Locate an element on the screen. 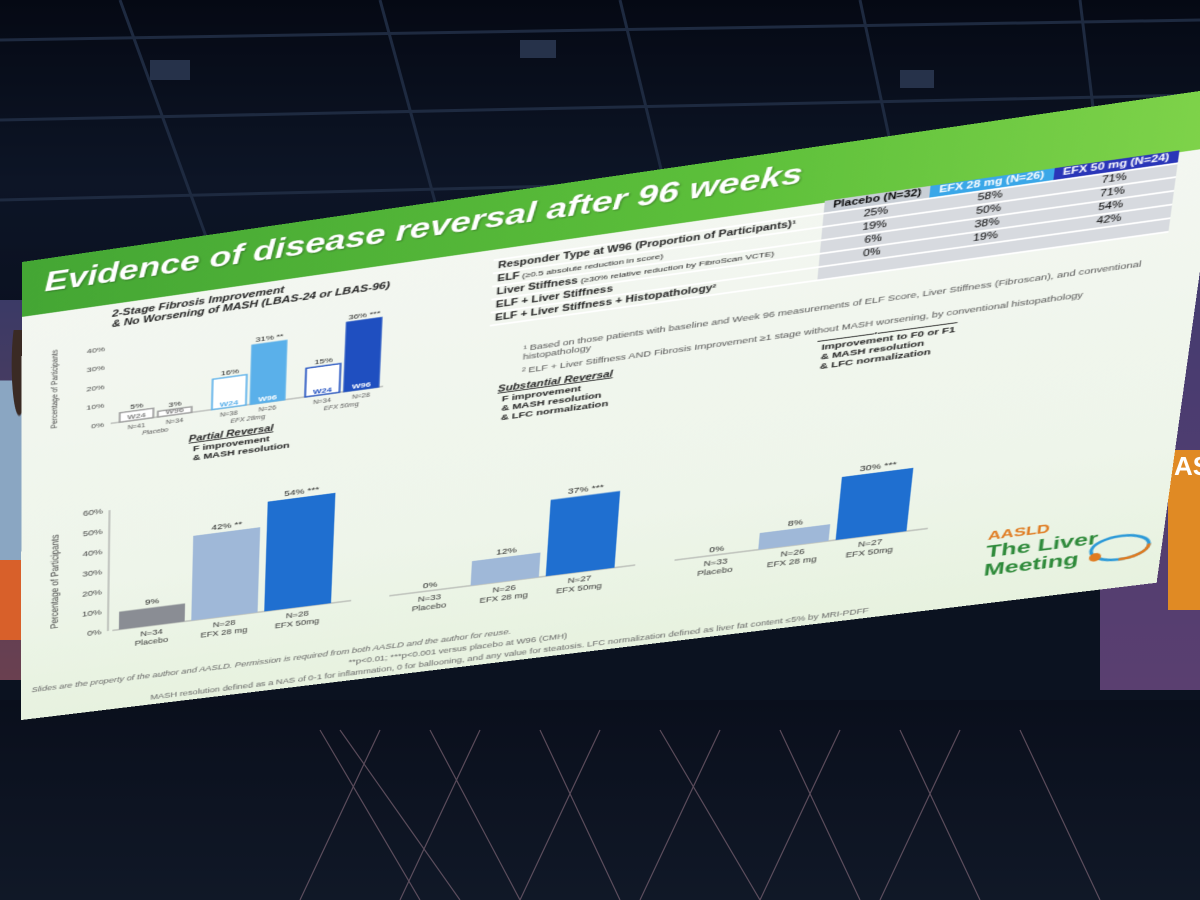 The width and height of the screenshot is (1200, 900). big-chart-value-label: 9% is located at coordinates (152, 602).